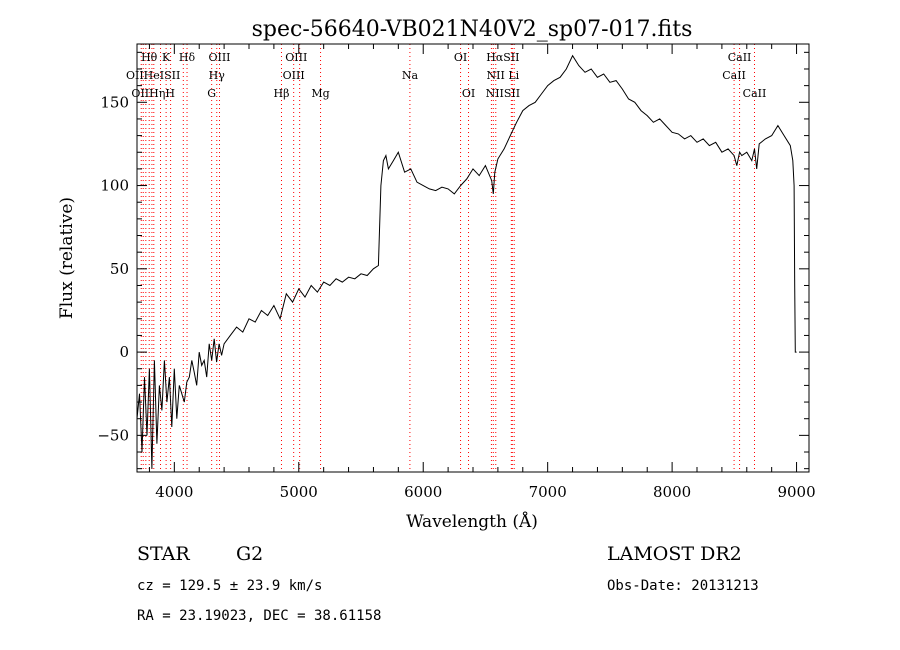 This screenshot has width=900, height=650. I want to click on y-tick-labels: −50 0 50 100 150, so click(113, 268).